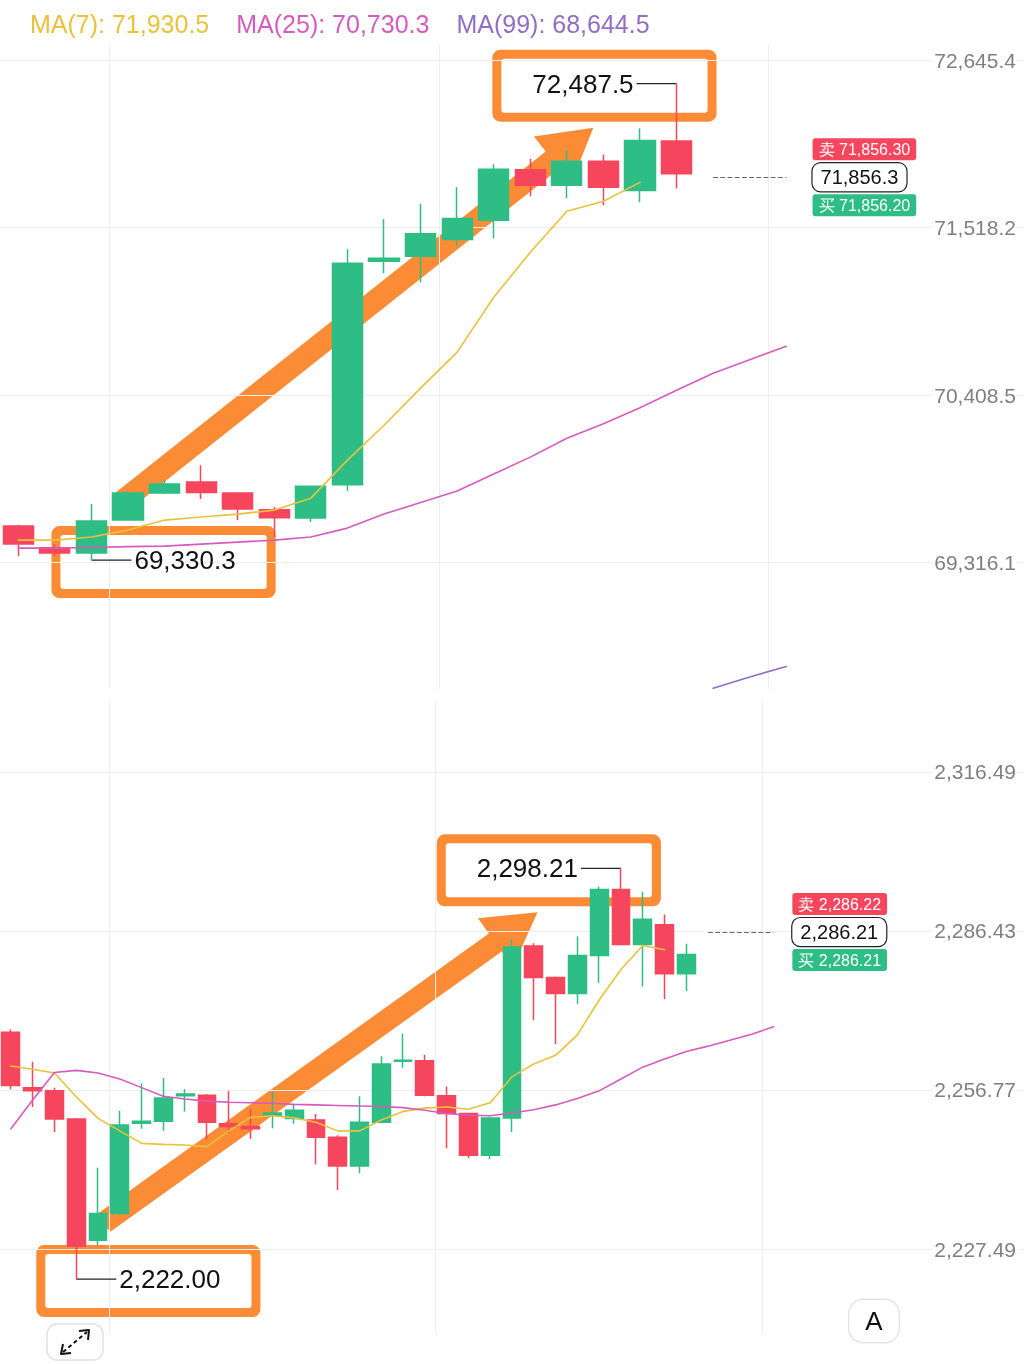 The width and height of the screenshot is (1024, 1365). What do you see at coordinates (864, 149) in the screenshot?
I see `text: 卖 71,856.30` at bounding box center [864, 149].